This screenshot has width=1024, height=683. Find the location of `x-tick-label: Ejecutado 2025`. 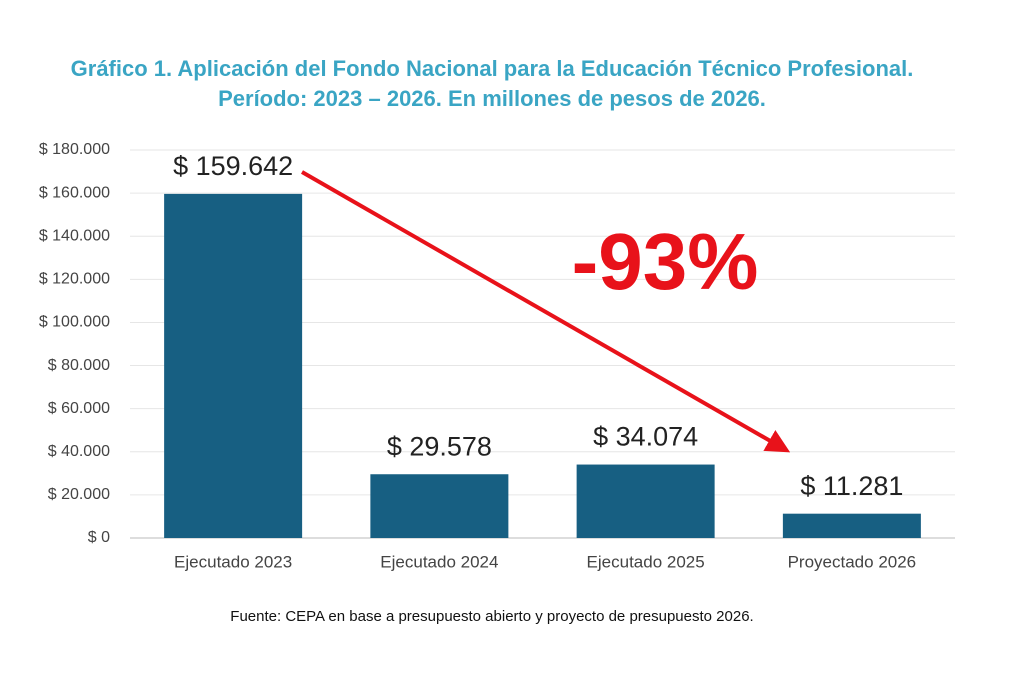

x-tick-label: Ejecutado 2025 is located at coordinates (646, 561).